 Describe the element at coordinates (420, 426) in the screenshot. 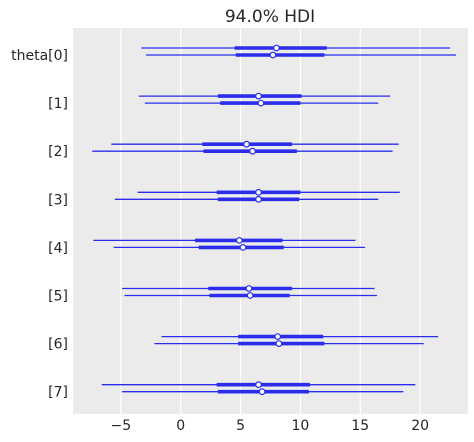

I see `x-tick-label: 20` at that location.